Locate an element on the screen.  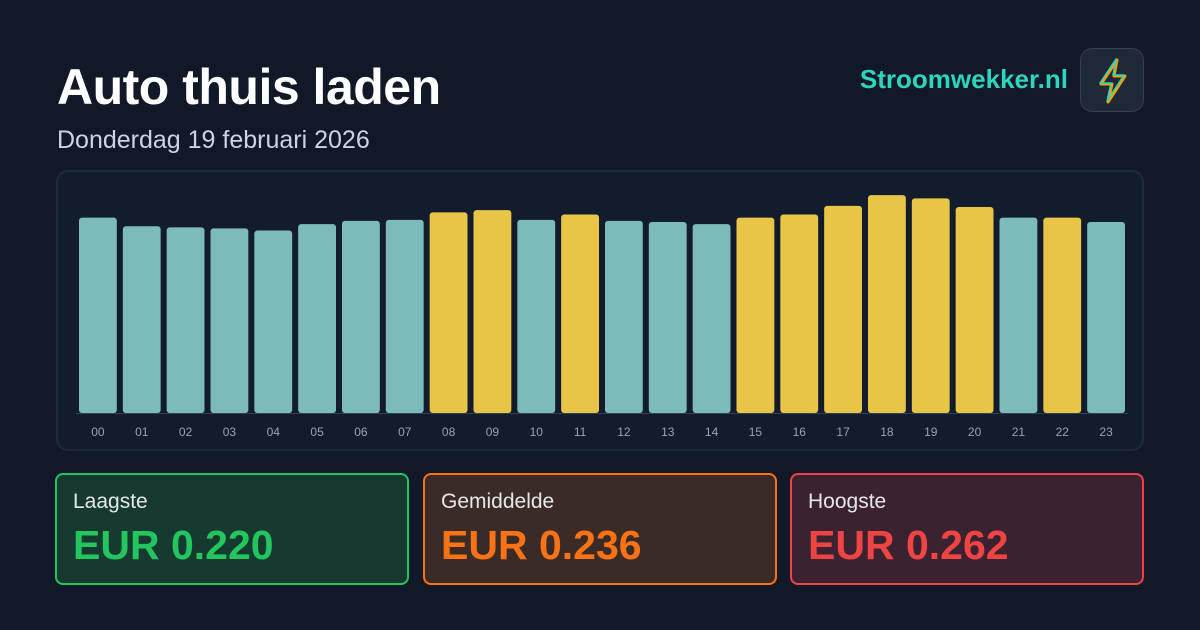
x-tick-label: 08 is located at coordinates (449, 432).